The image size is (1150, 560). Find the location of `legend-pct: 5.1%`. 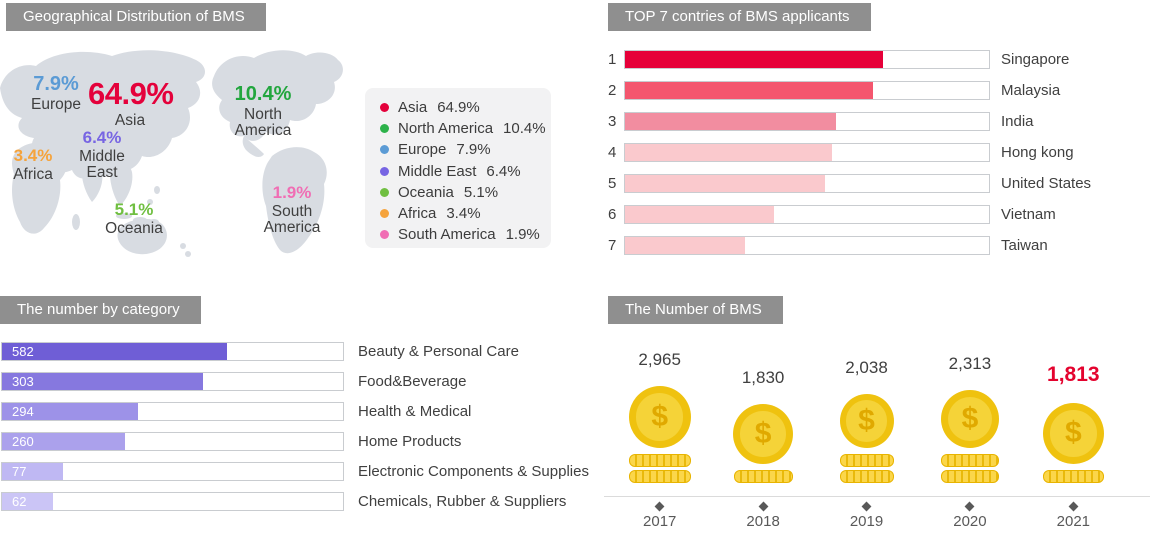

legend-pct: 5.1% is located at coordinates (481, 192).